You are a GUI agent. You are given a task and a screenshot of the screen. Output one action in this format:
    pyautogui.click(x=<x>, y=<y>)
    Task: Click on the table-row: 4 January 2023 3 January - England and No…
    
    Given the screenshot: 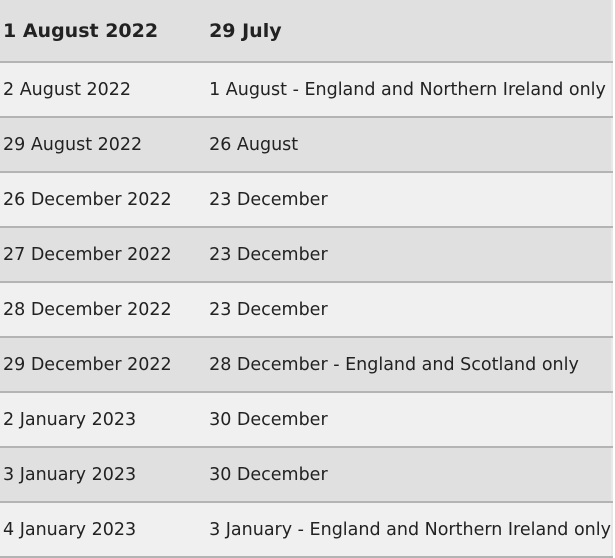 What is the action you would take?
    pyautogui.click(x=306, y=529)
    